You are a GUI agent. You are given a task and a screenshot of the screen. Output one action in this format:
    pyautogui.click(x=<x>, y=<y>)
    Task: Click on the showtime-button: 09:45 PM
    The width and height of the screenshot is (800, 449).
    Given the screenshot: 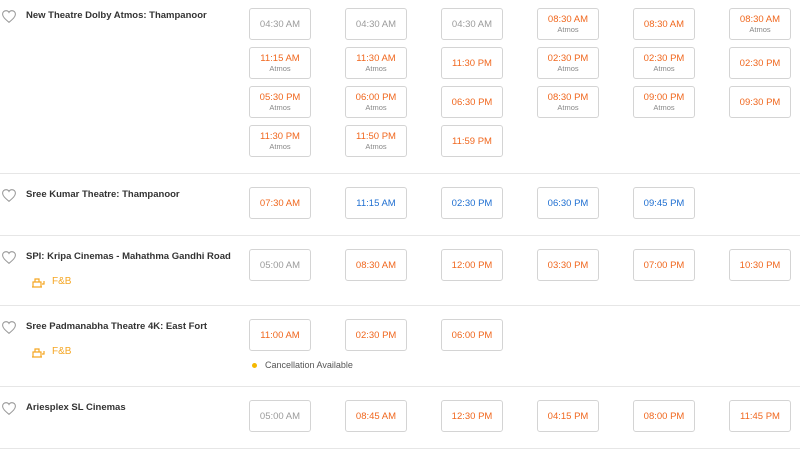 What is the action you would take?
    pyautogui.click(x=664, y=203)
    